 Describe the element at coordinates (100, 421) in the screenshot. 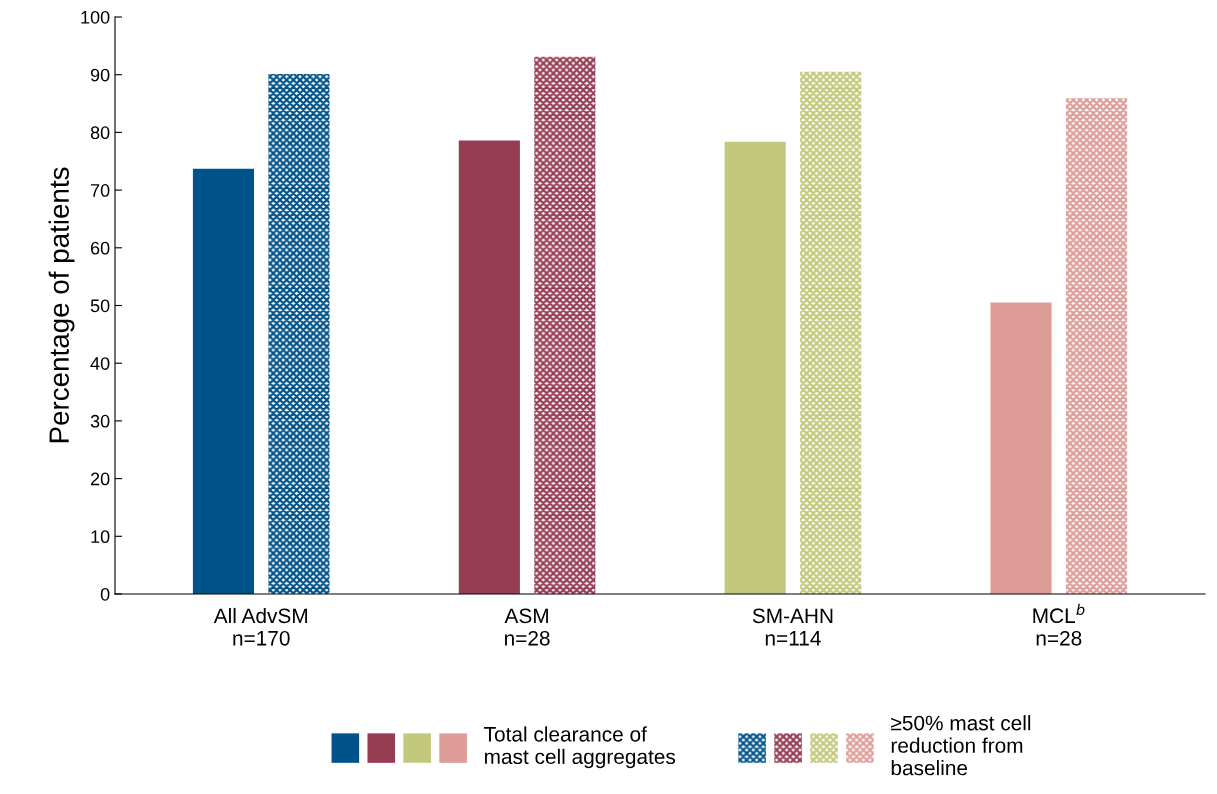

I see `y-tick-label: 30` at that location.